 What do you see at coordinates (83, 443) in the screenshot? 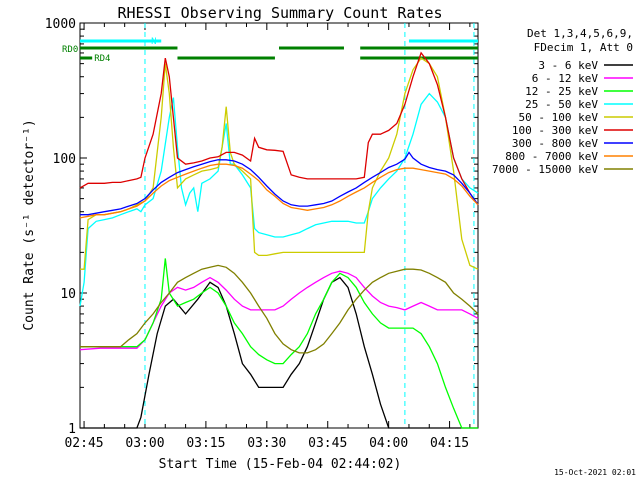
I see `x-tick-label: 02:45` at bounding box center [83, 443].